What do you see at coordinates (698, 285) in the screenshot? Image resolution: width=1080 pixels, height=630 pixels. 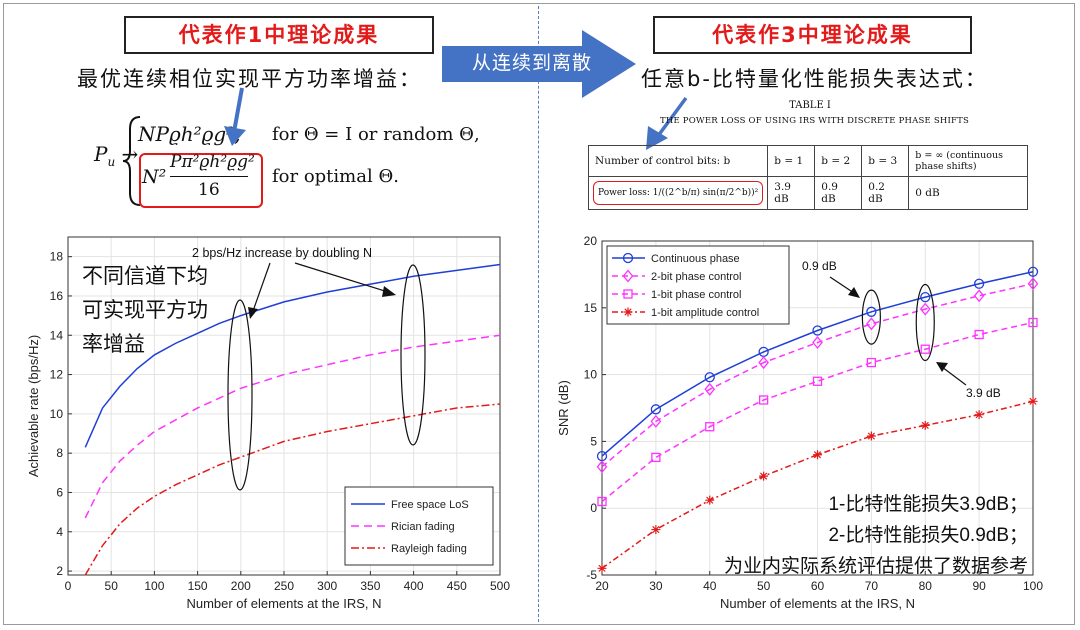 I see `legend-box` at bounding box center [698, 285].